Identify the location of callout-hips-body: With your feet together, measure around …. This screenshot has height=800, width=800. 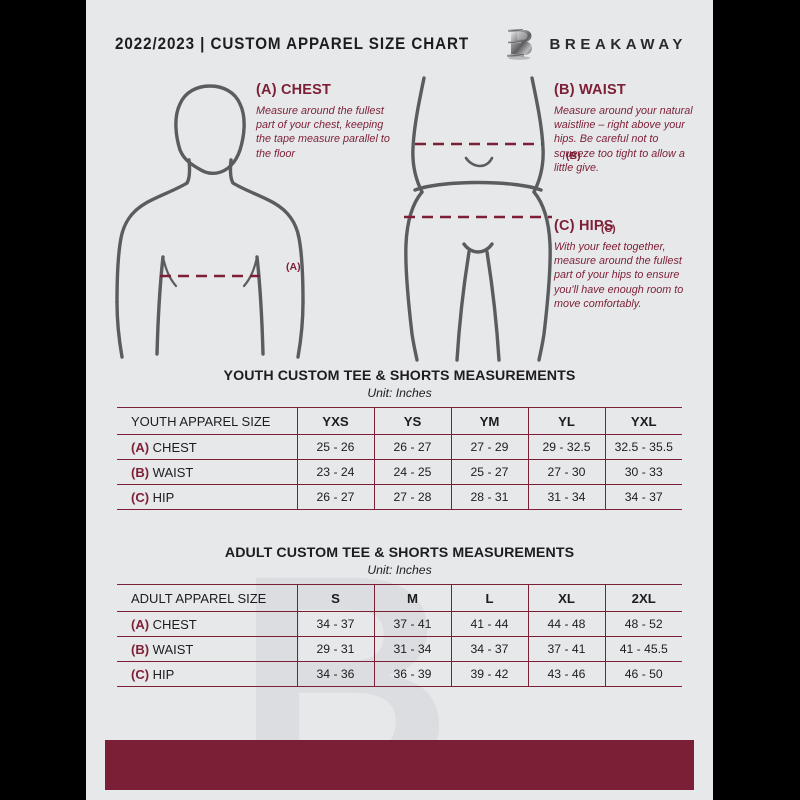
(619, 275).